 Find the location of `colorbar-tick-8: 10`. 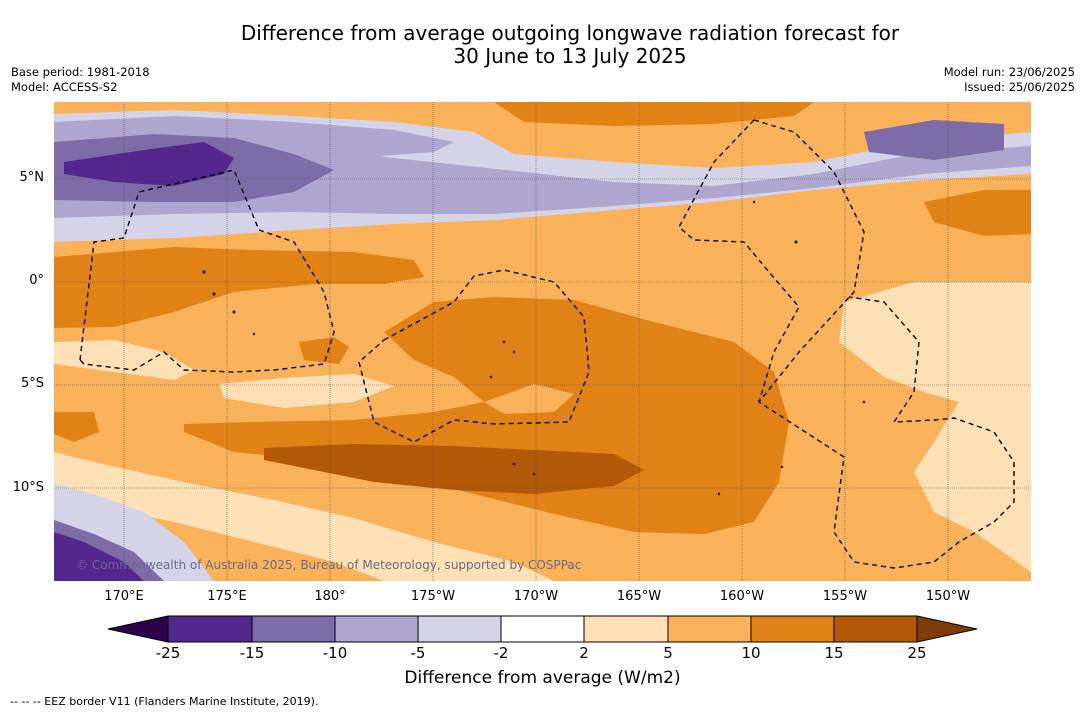

colorbar-tick-8: 10 is located at coordinates (751, 653).